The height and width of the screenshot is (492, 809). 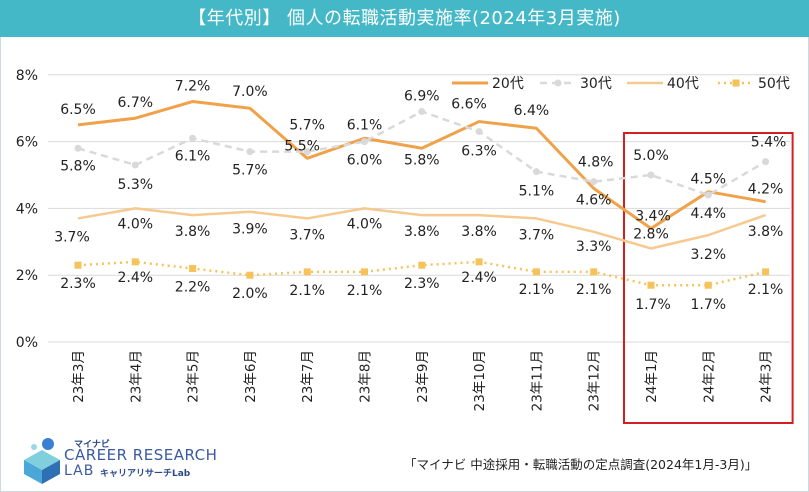 What do you see at coordinates (27, 343) in the screenshot?
I see `y-tick-label: 0%` at bounding box center [27, 343].